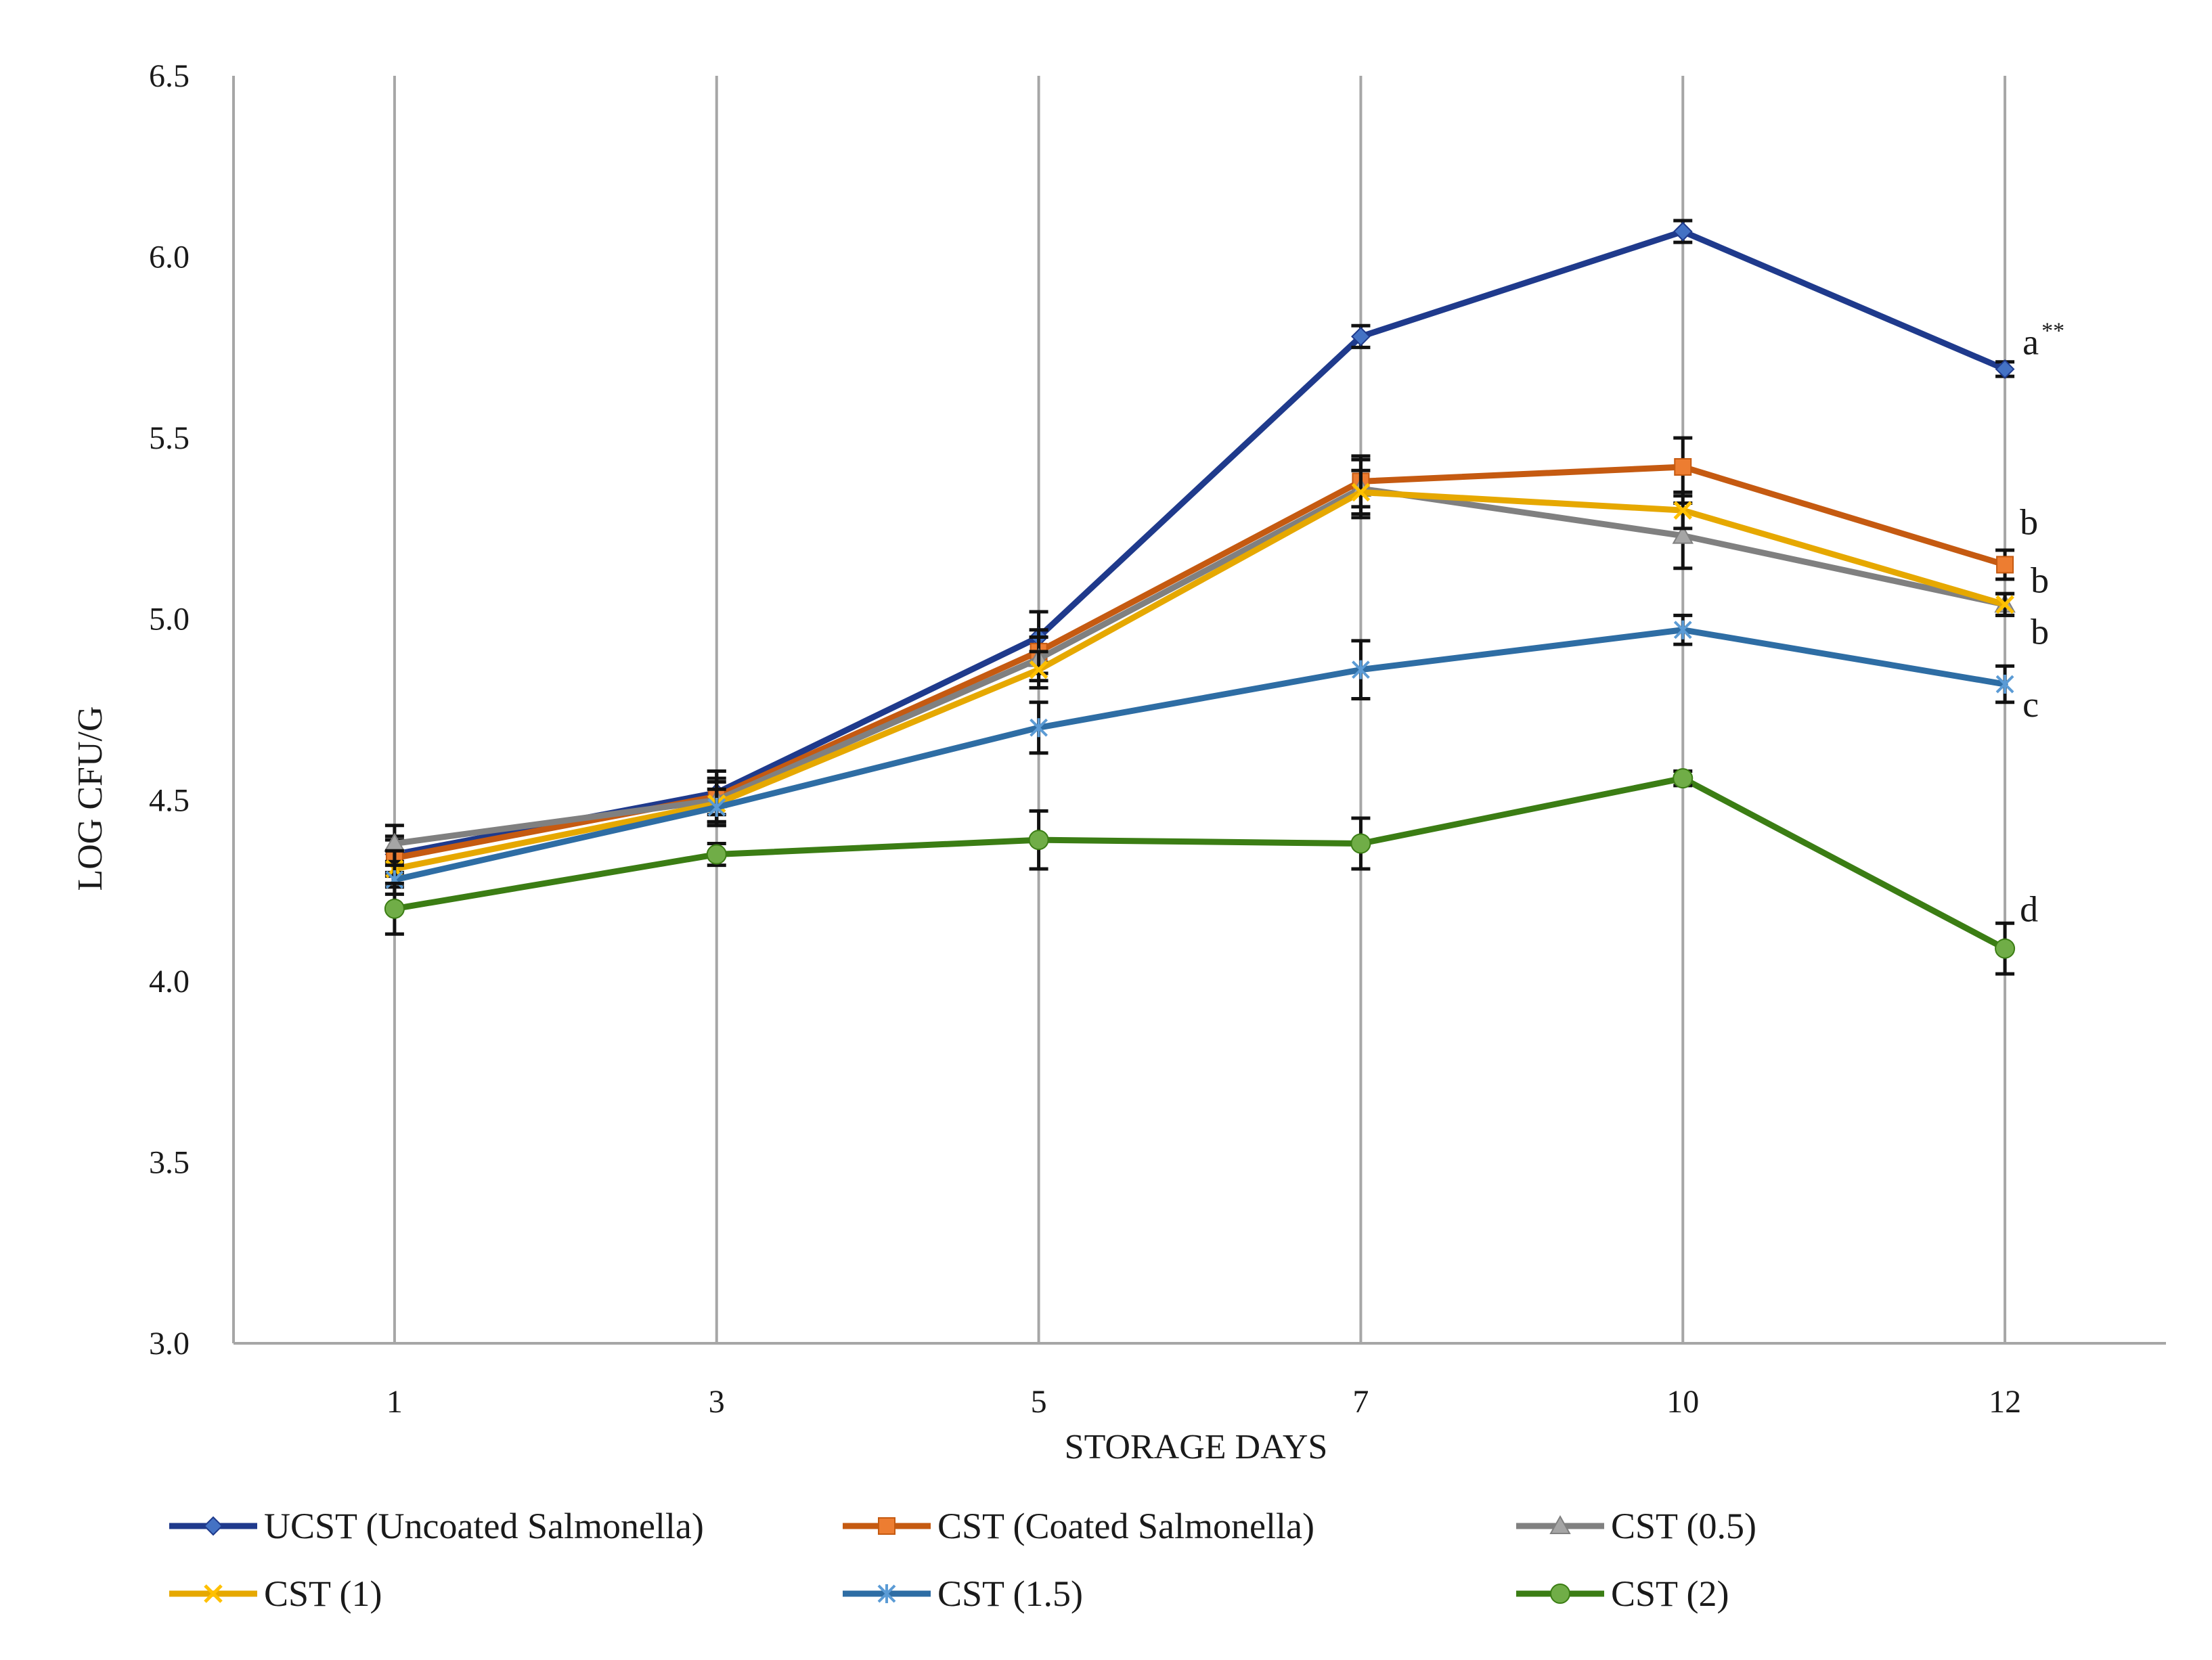  Describe the element at coordinates (2052, 330) in the screenshot. I see `significance-superscript: **` at that location.